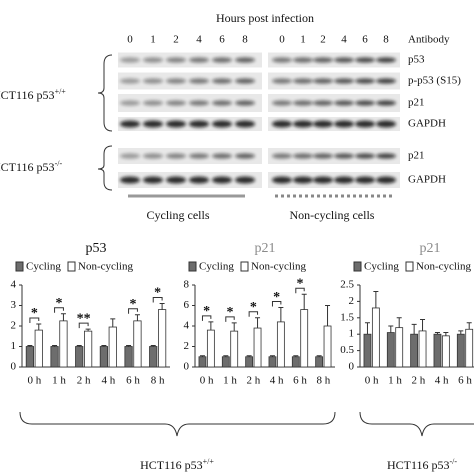 The width and height of the screenshot is (474, 474). What do you see at coordinates (416, 60) in the screenshot?
I see `antibody-label: p53` at bounding box center [416, 60].